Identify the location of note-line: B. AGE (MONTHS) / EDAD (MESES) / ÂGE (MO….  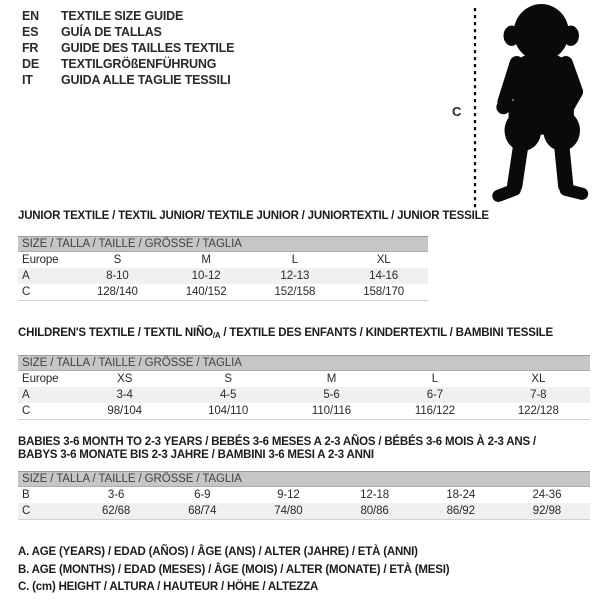
(234, 569).